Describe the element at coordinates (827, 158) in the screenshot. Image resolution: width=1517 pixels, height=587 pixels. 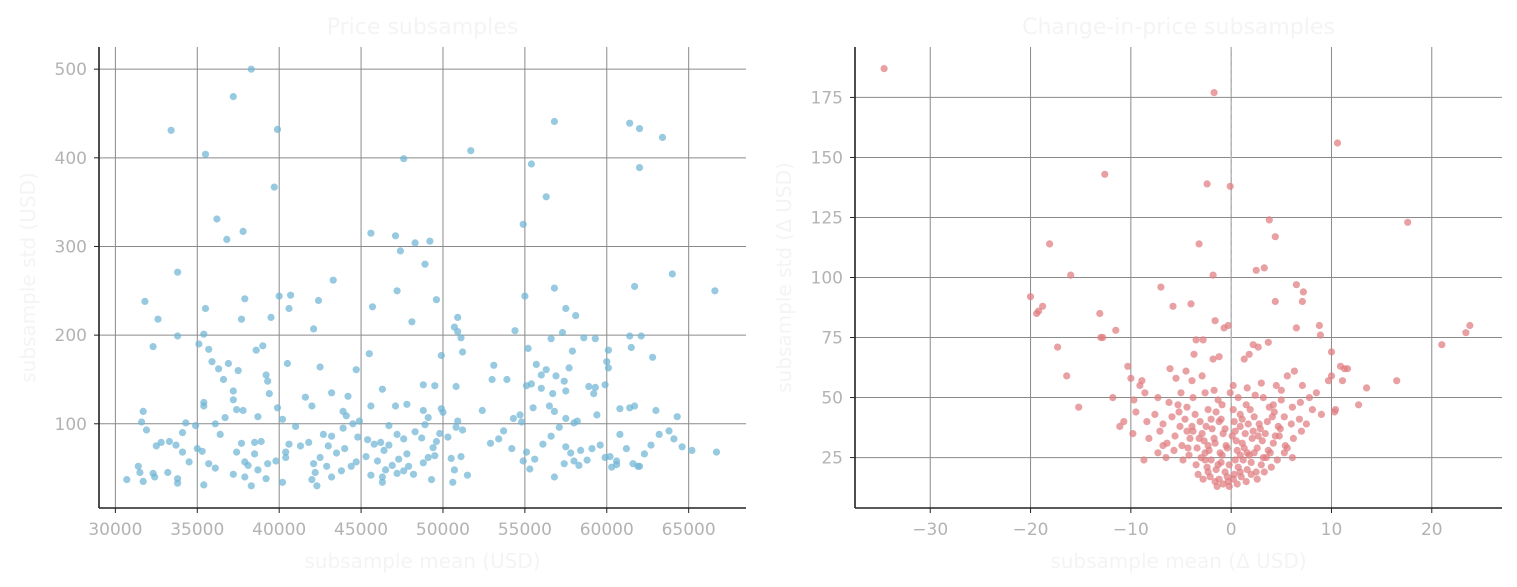
I see `y-tick-label: 150` at that location.